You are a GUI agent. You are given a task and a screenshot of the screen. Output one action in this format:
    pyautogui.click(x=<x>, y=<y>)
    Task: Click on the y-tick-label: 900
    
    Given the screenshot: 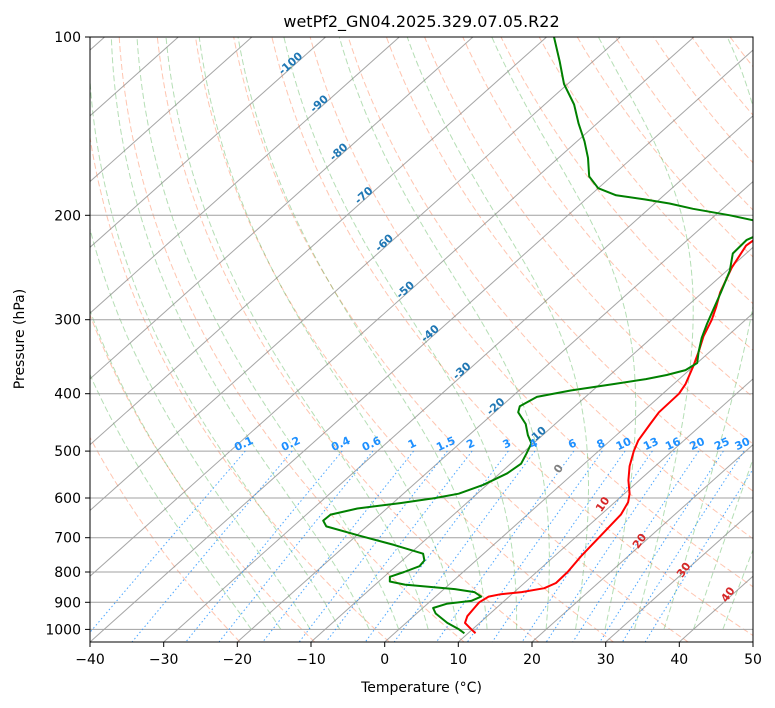 What is the action you would take?
    pyautogui.click(x=67, y=603)
    